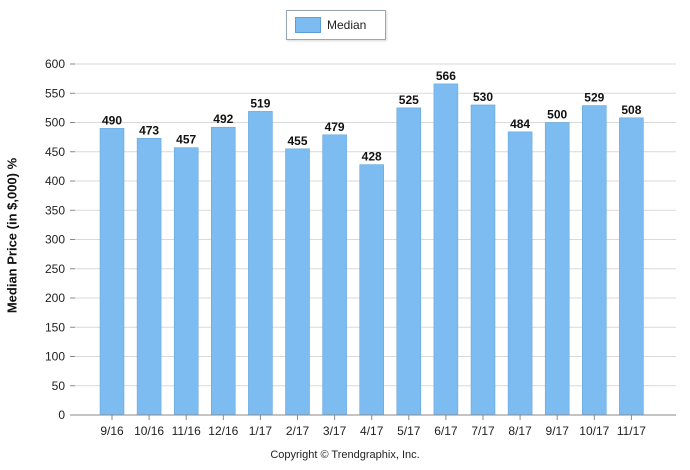 The image size is (690, 470). What do you see at coordinates (55, 357) in the screenshot?
I see `y-tick-label: 100` at bounding box center [55, 357].